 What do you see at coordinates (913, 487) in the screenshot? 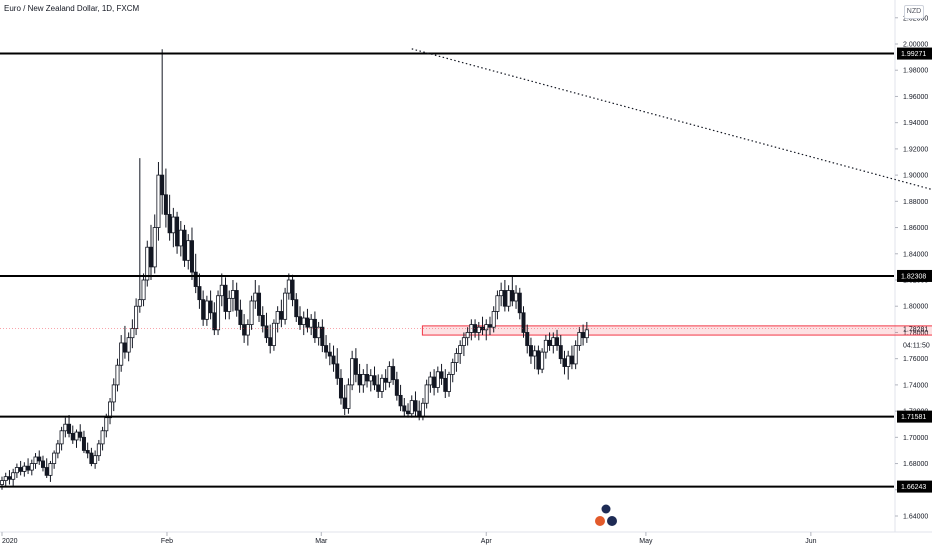
I see `level-price-label: 1.66243` at bounding box center [913, 487].